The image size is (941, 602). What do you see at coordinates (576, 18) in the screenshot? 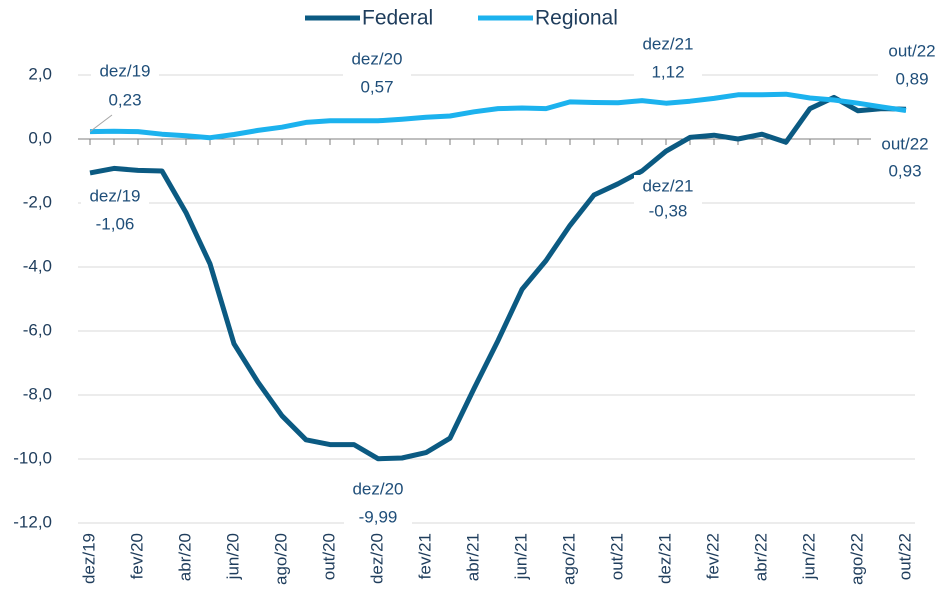
I see `legend-label: Regional` at bounding box center [576, 18].